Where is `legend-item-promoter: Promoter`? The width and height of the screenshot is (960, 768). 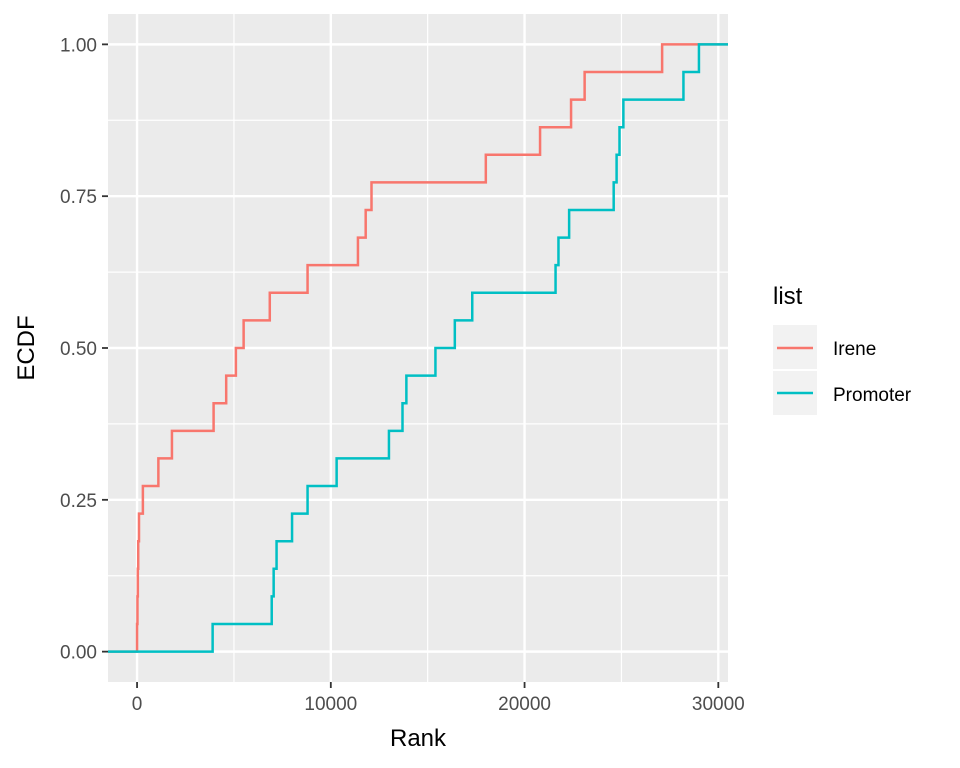
legend-item-promoter: Promoter is located at coordinates (842, 393).